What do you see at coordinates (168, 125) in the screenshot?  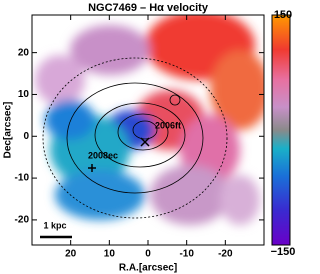 I see `annotation: 2006ft` at bounding box center [168, 125].